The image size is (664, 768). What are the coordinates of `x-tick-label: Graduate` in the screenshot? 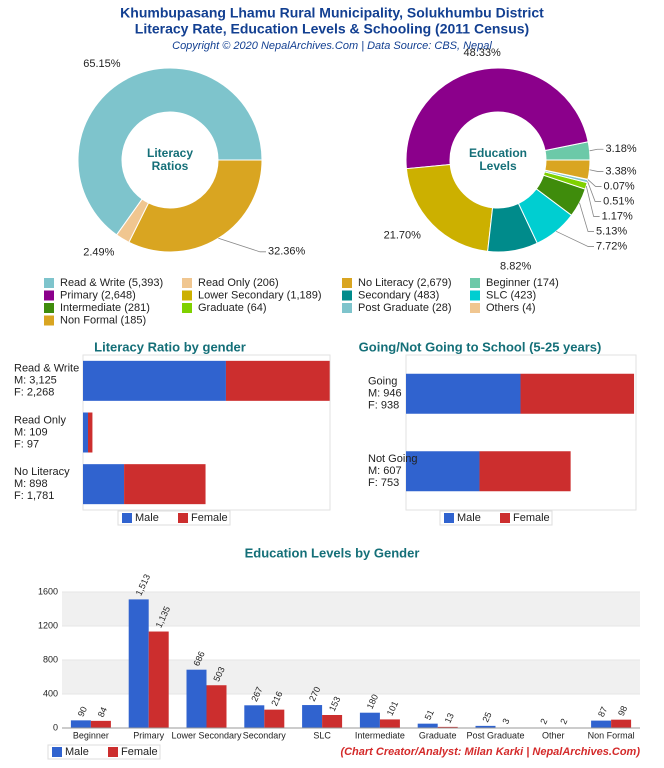 It's located at (438, 735).